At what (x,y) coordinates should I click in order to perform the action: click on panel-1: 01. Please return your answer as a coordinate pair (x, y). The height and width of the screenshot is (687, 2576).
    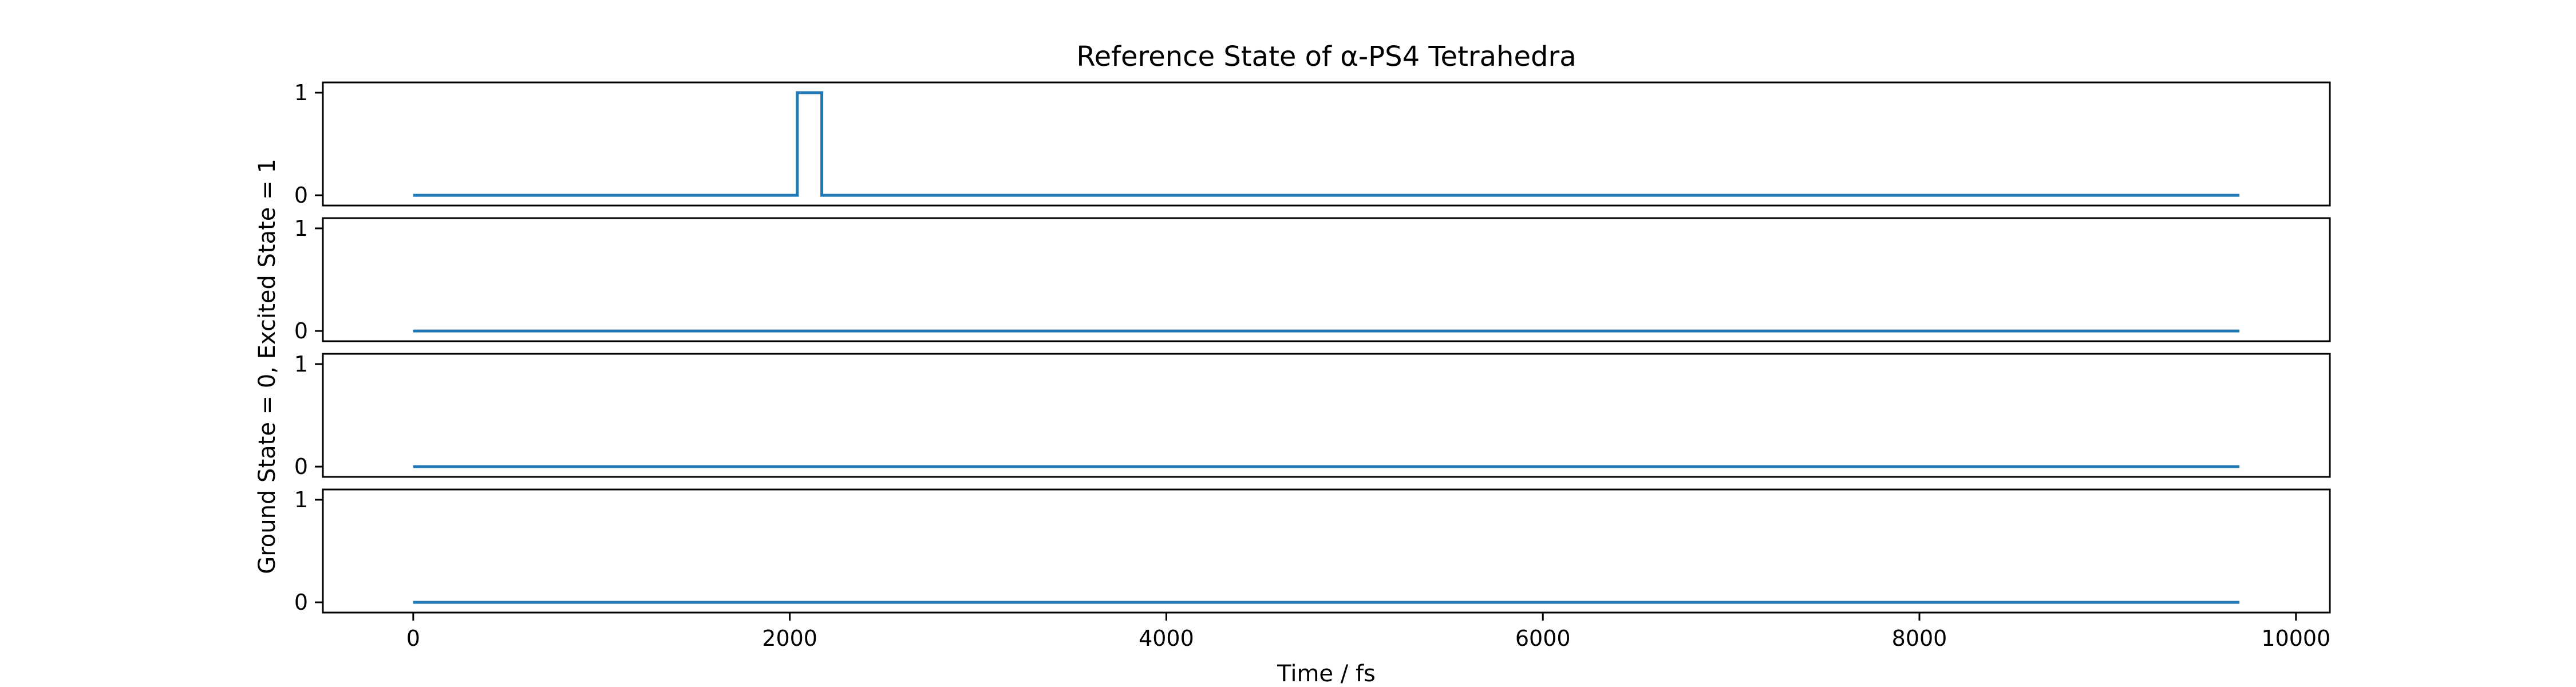
    Looking at the image, I should click on (1312, 144).